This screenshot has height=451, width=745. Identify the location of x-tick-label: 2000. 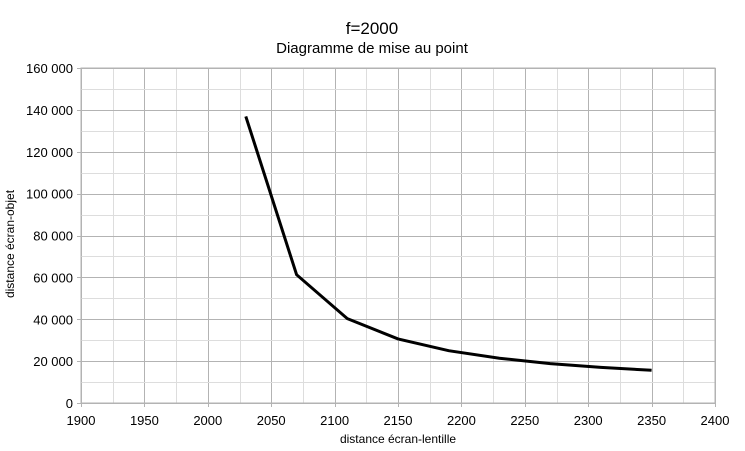
(207, 420).